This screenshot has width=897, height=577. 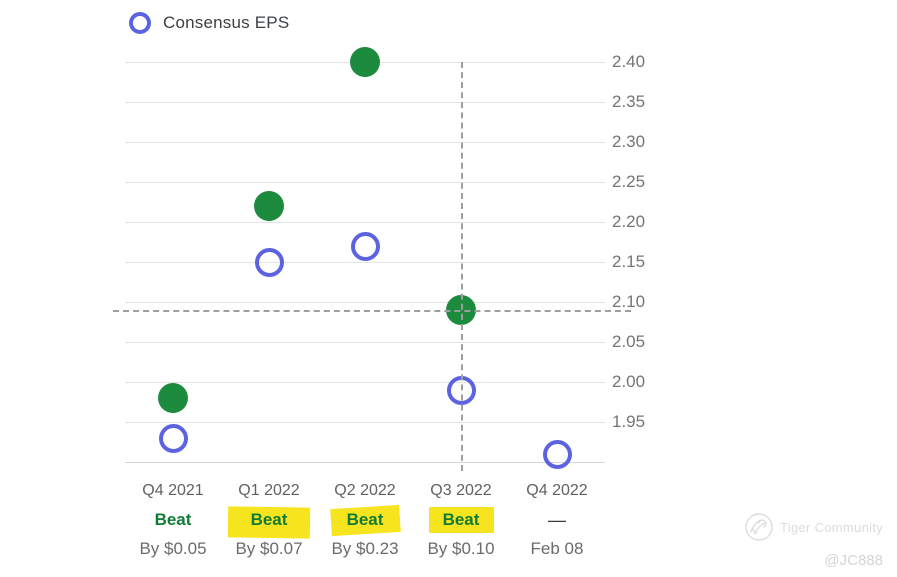 I want to click on horizontal-reference-line, so click(x=372, y=311).